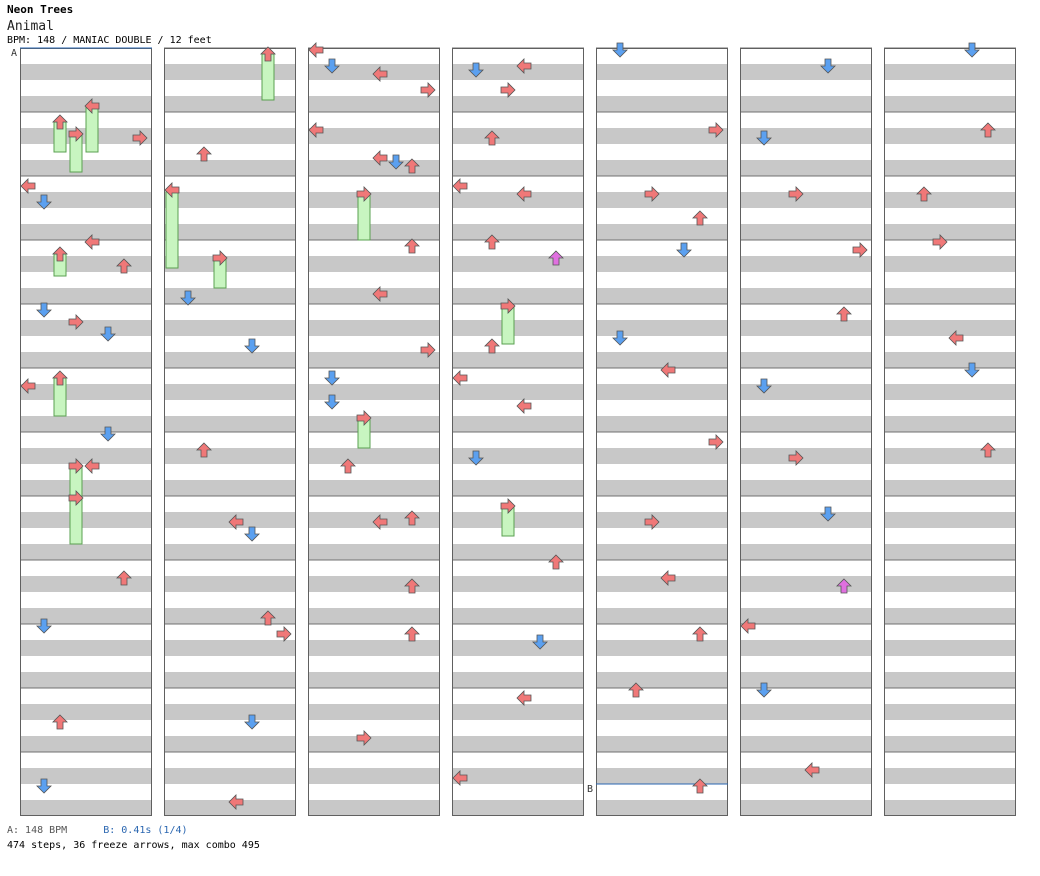 This screenshot has height=876, width=1040. Describe the element at coordinates (145, 830) in the screenshot. I see `stop-legend: B: 0.41s (1/4)` at that location.